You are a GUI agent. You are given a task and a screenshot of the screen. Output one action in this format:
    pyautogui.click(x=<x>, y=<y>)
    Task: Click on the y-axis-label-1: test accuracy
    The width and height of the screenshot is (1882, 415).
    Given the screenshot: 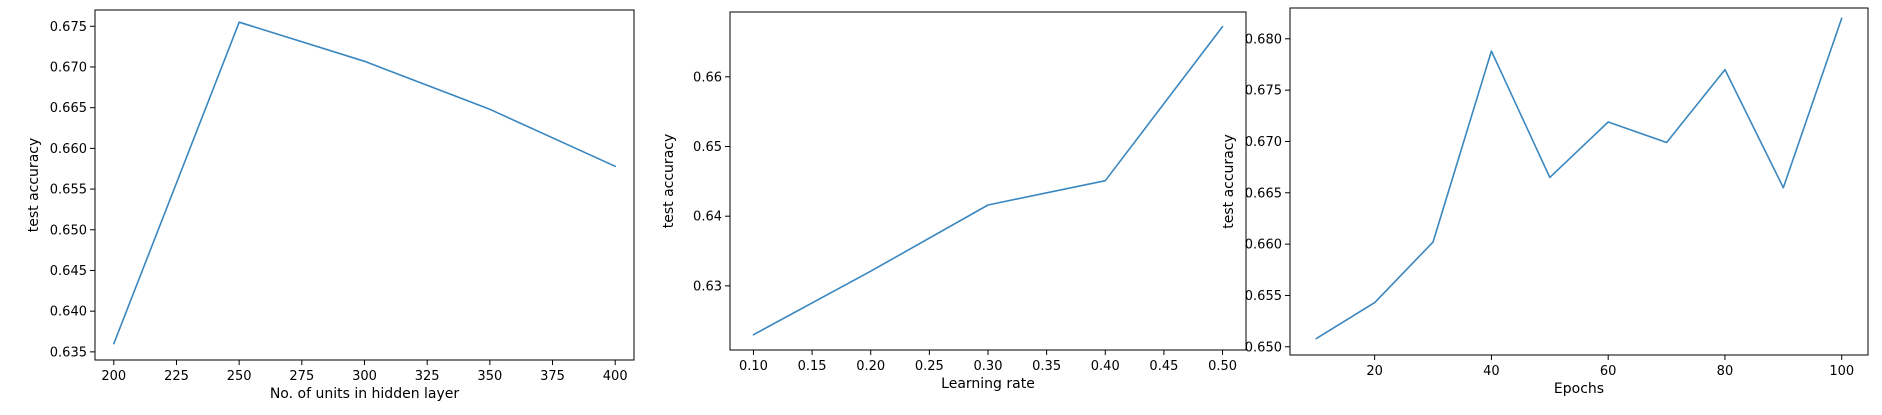 What is the action you would take?
    pyautogui.click(x=34, y=185)
    